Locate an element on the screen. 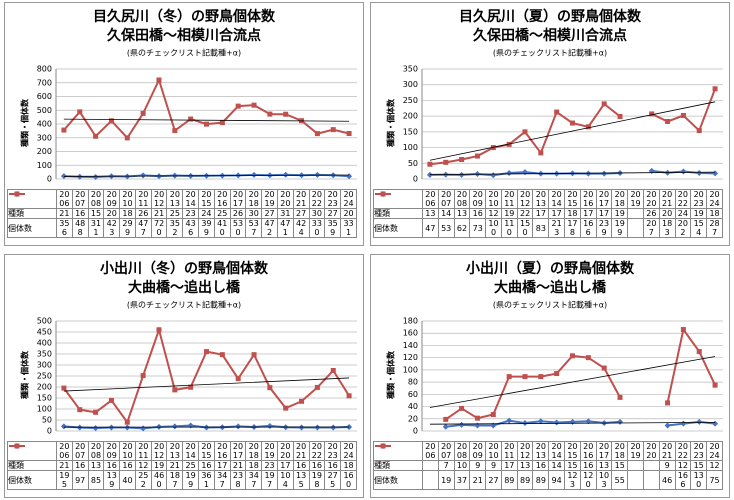 The image size is (734, 500). legend-label: 個体数 is located at coordinates (20, 228).